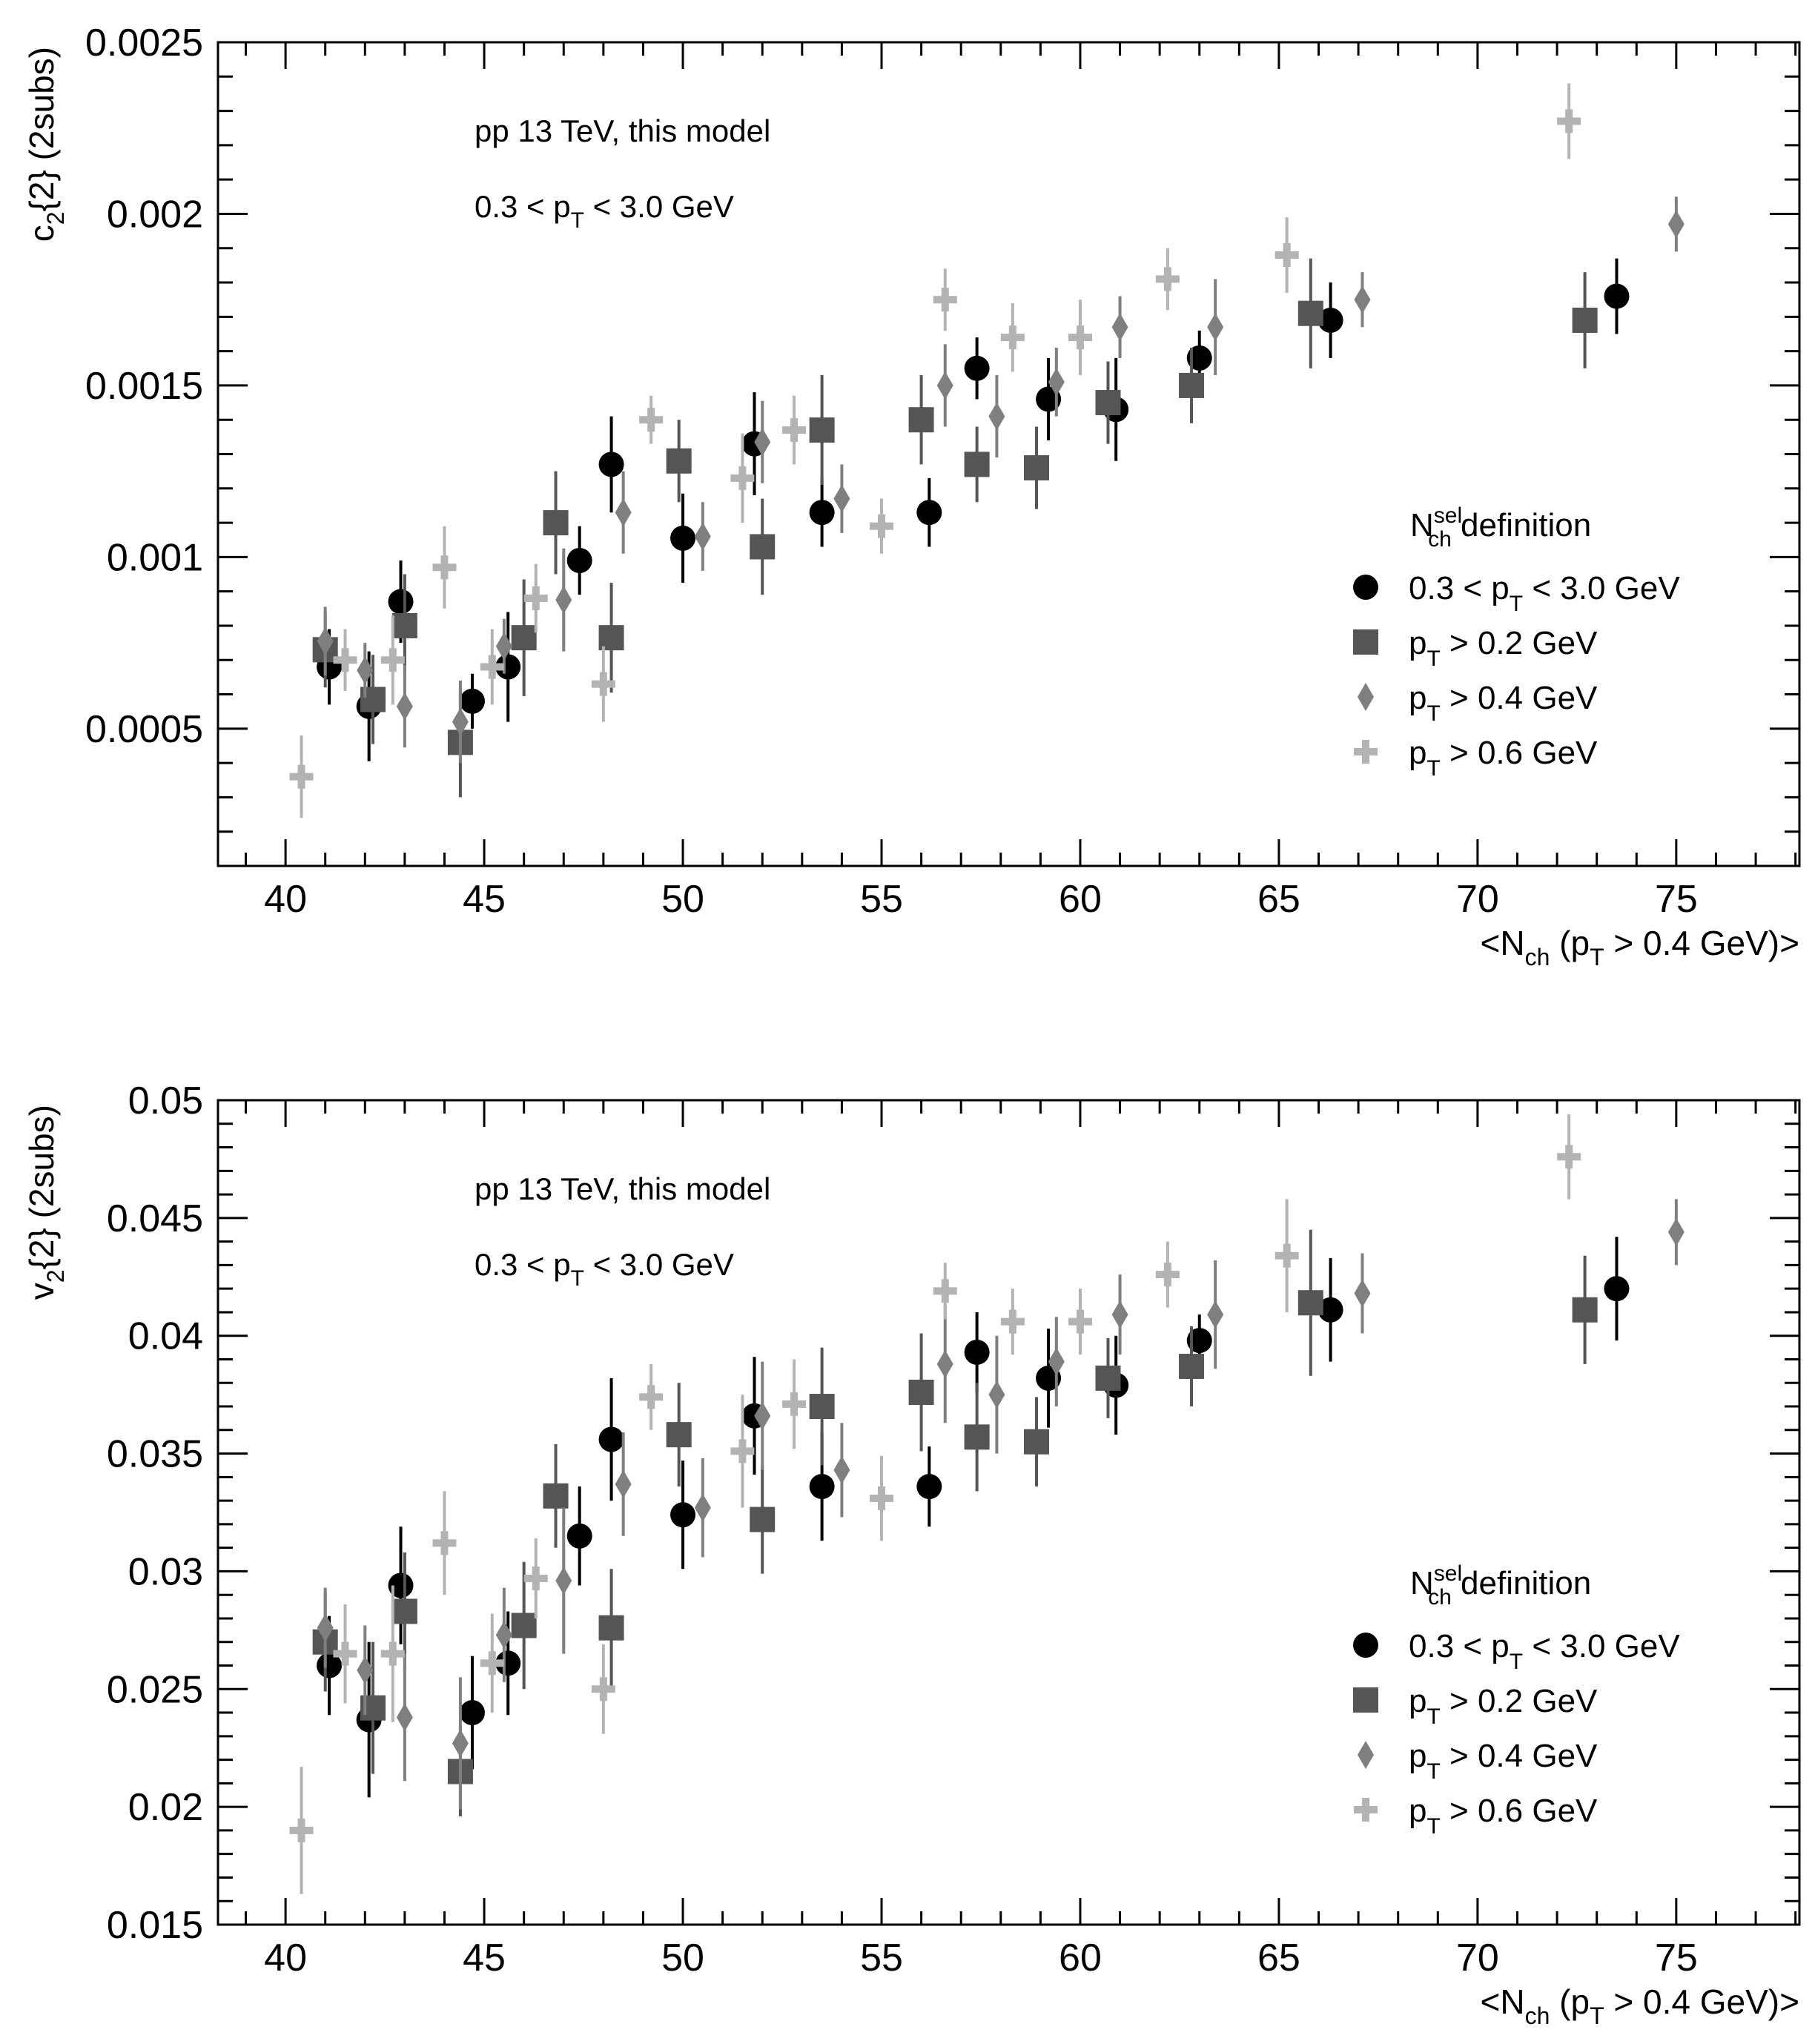  I want to click on y-tick-label: 0.02, so click(165, 1807).